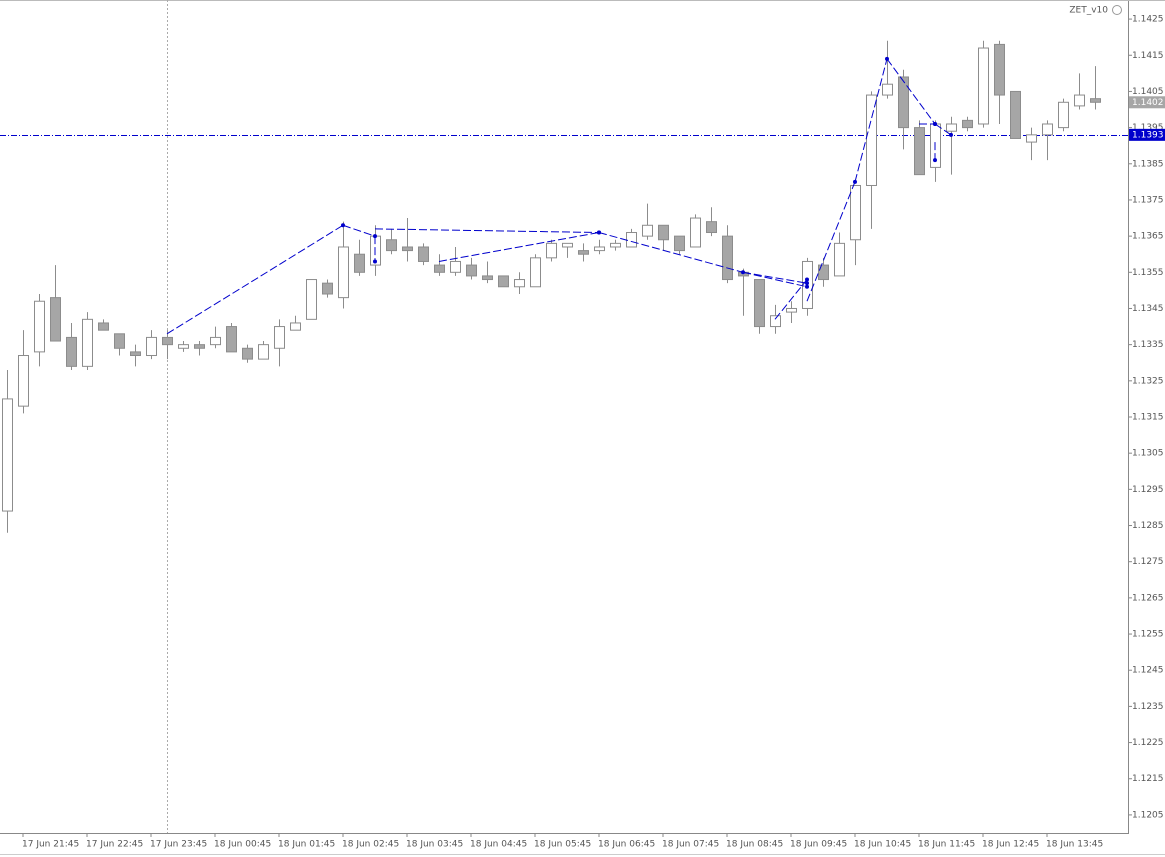 The width and height of the screenshot is (1165, 857). I want to click on level-label-box, so click(1147, 134).